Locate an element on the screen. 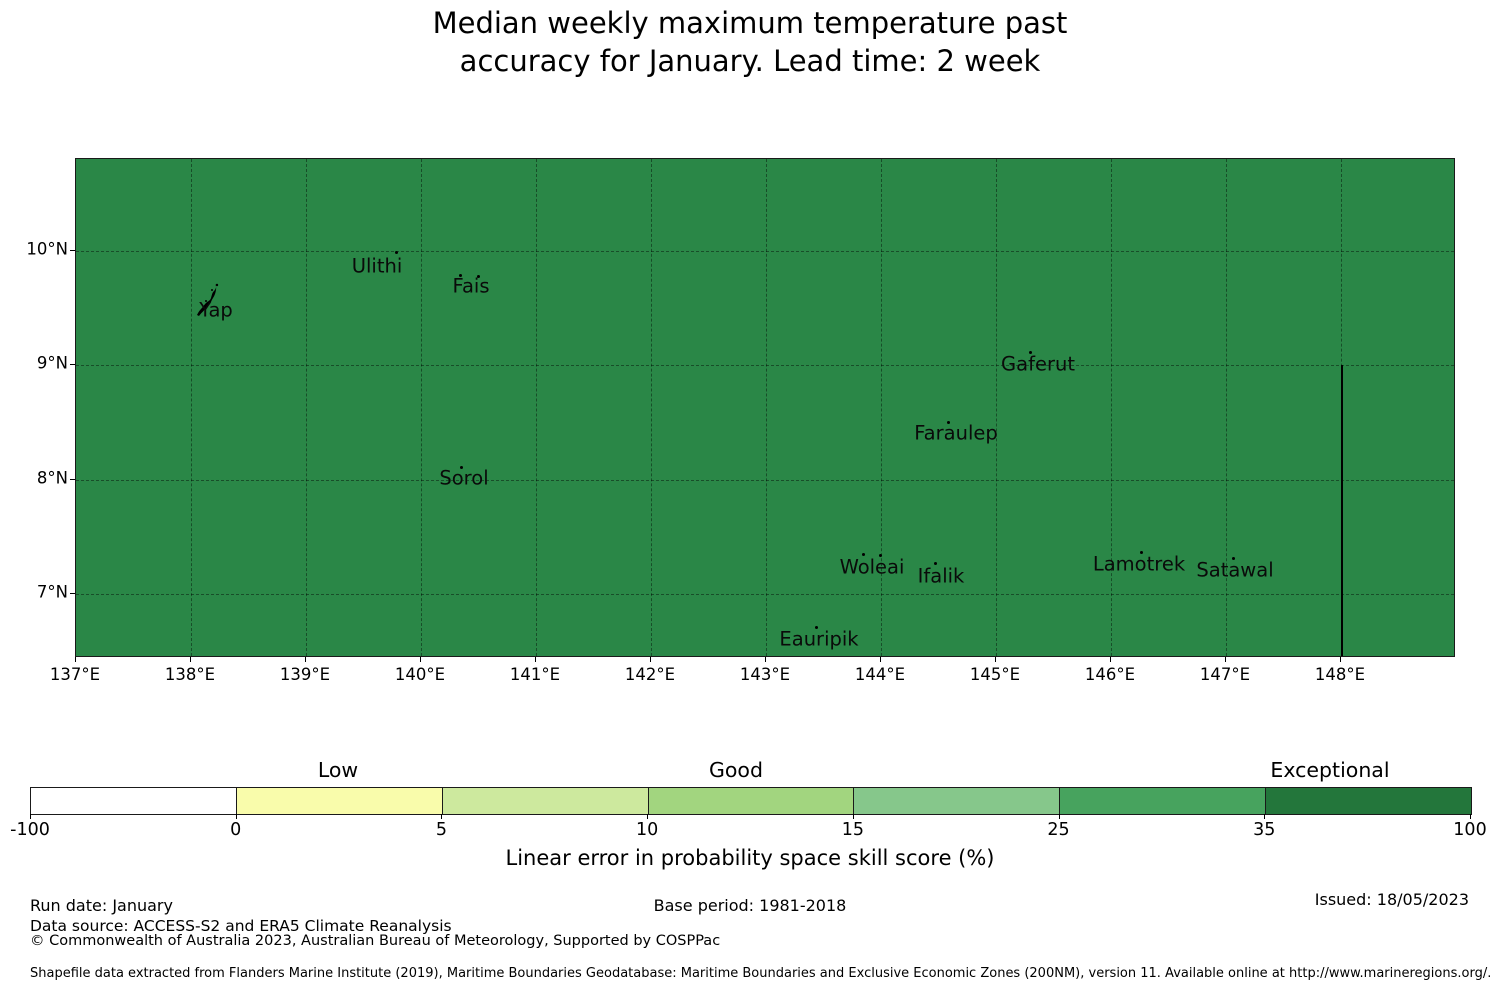  eez-boundary-line is located at coordinates (1342, 510).